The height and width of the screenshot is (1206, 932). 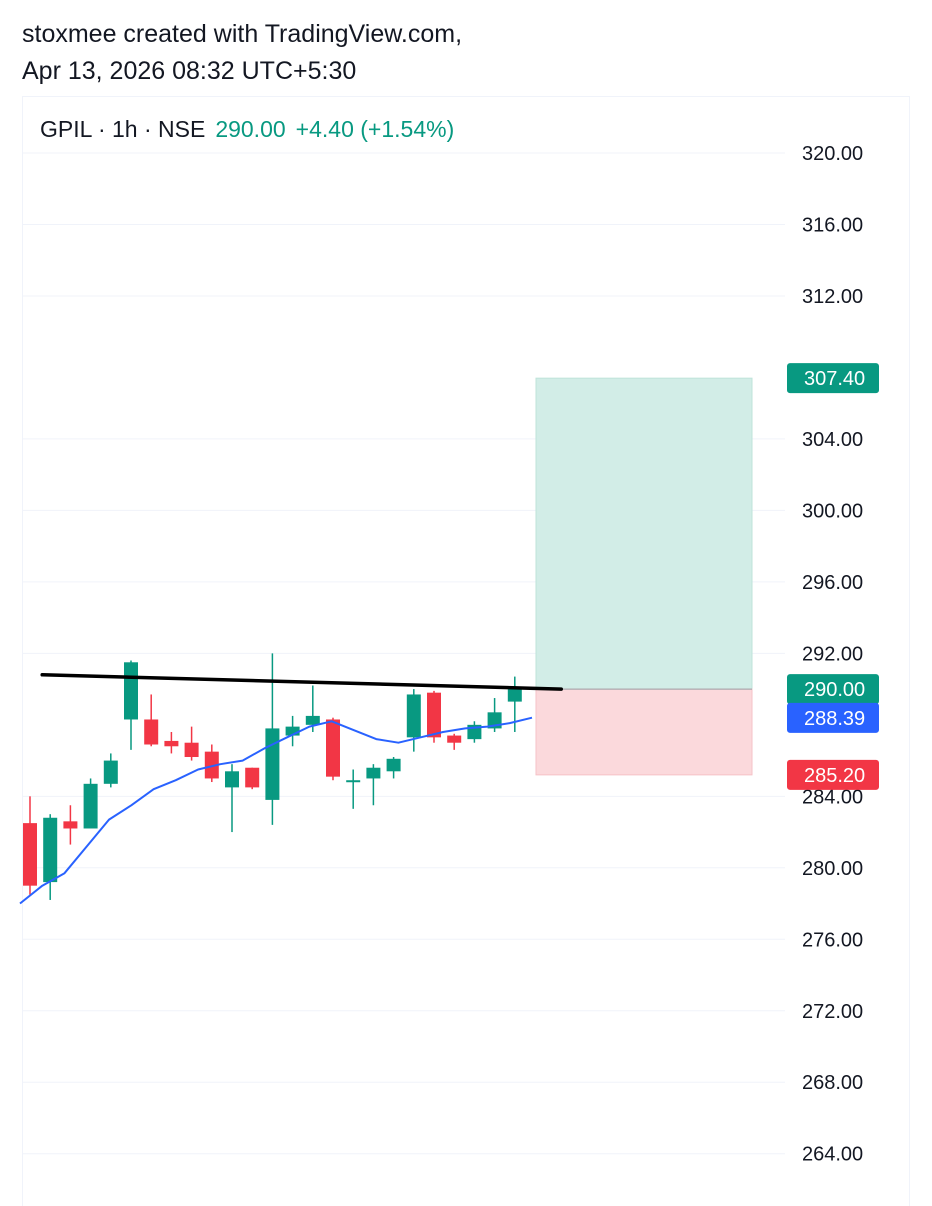 What do you see at coordinates (189, 71) in the screenshot?
I see `timestamp-line: Apr 13, 2026 08:32 UTC+5:30` at bounding box center [189, 71].